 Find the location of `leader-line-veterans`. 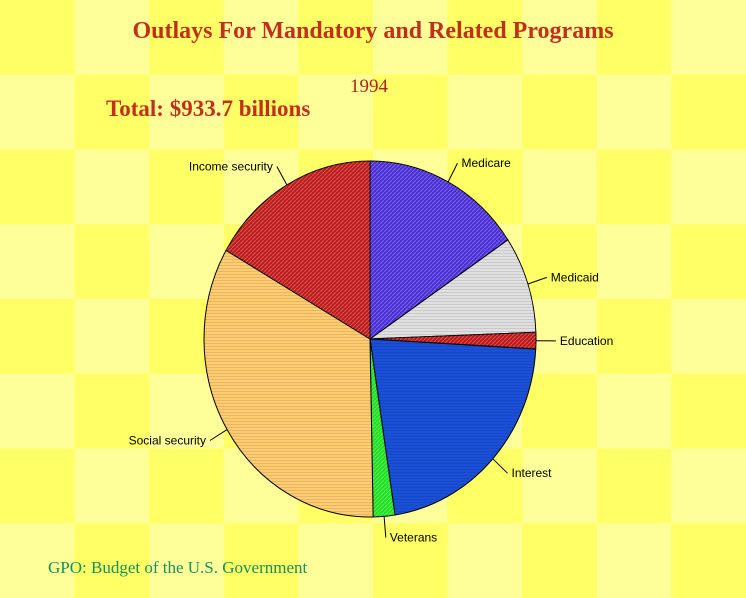

leader-line-veterans is located at coordinates (385, 527).